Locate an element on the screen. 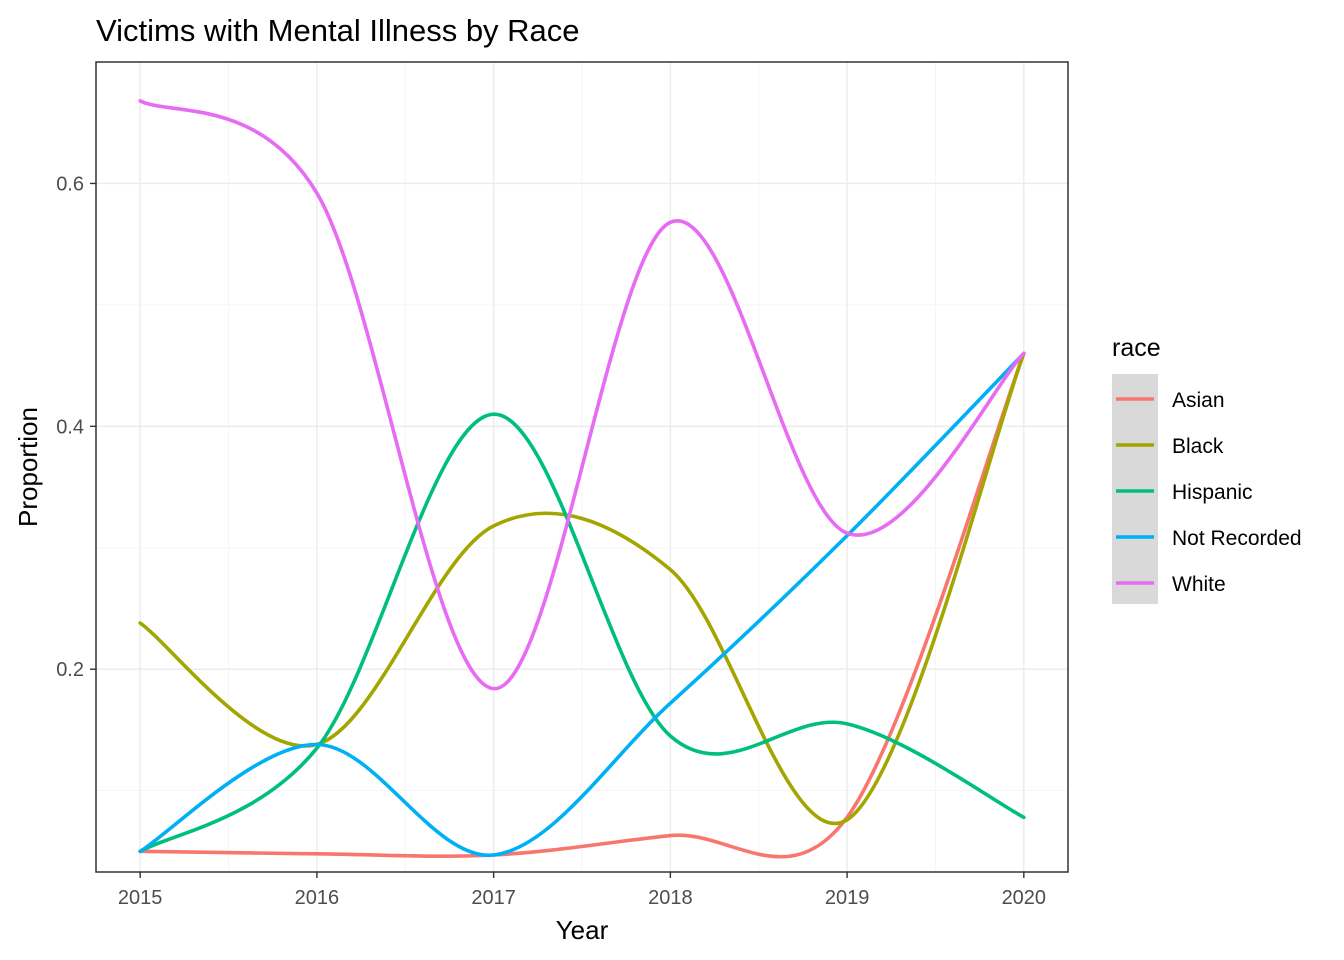  legend-label-not-recorded: Not Recorded is located at coordinates (1237, 538).